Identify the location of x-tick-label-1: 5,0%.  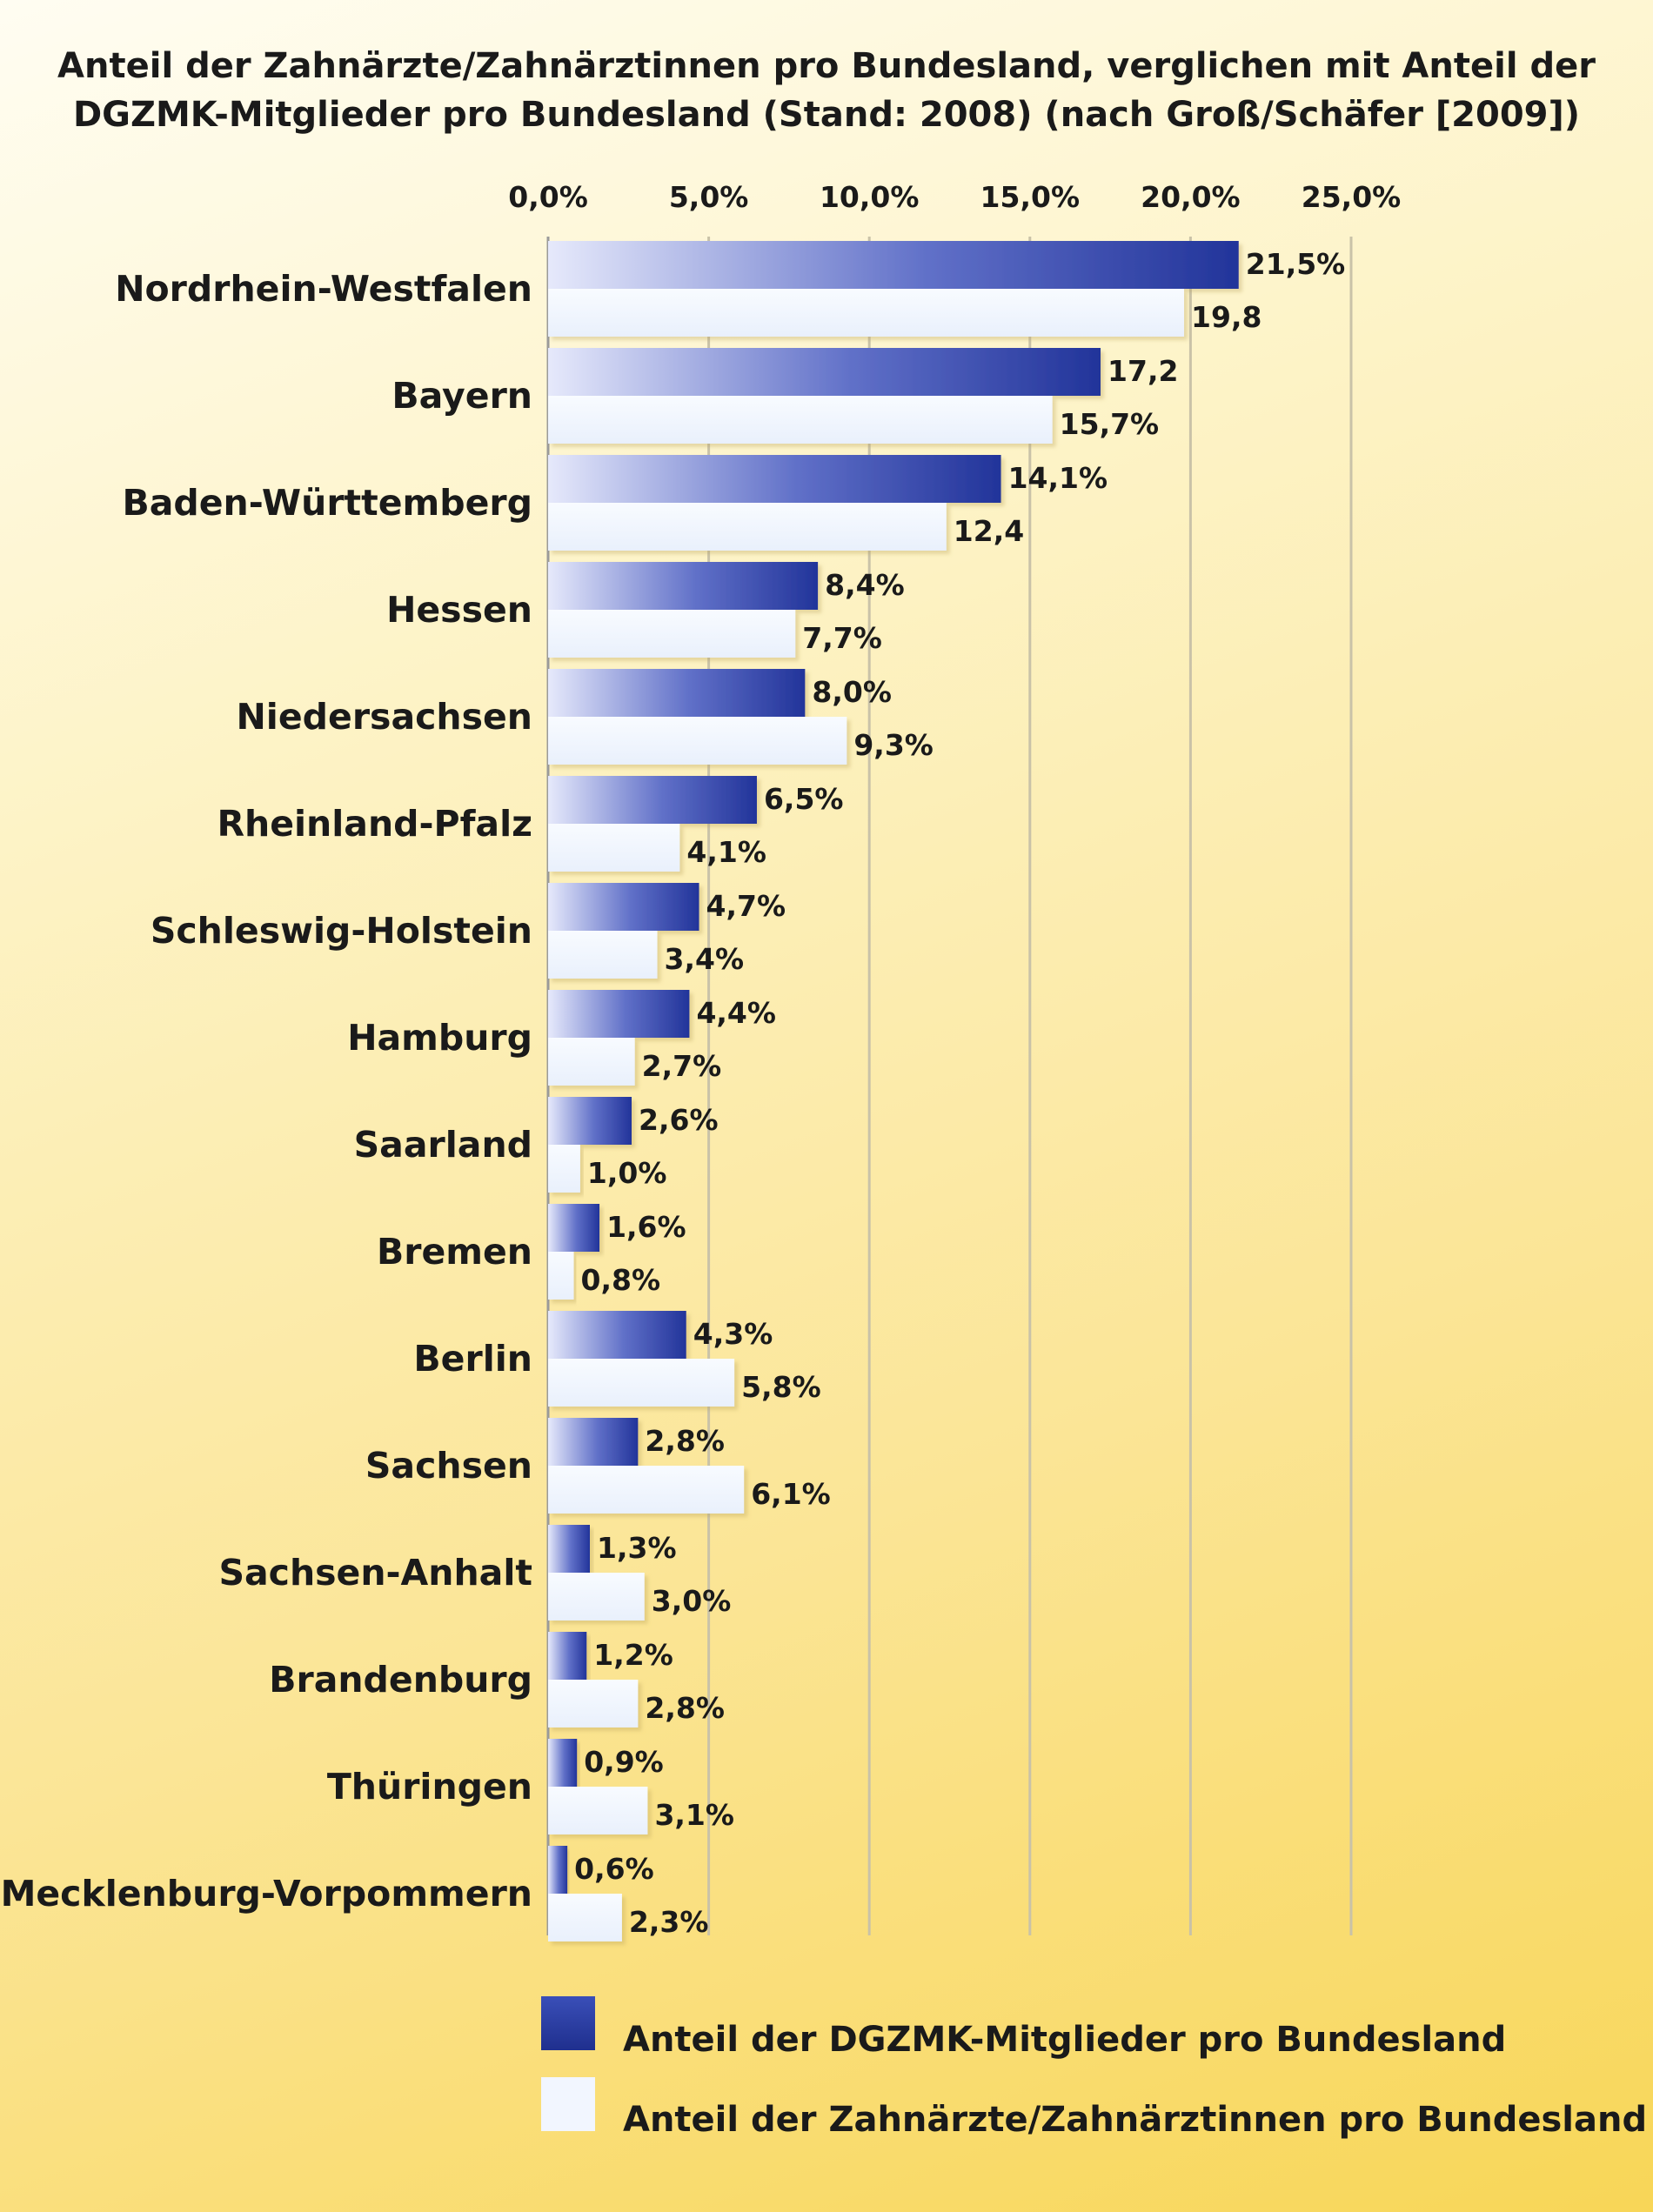
(709, 197).